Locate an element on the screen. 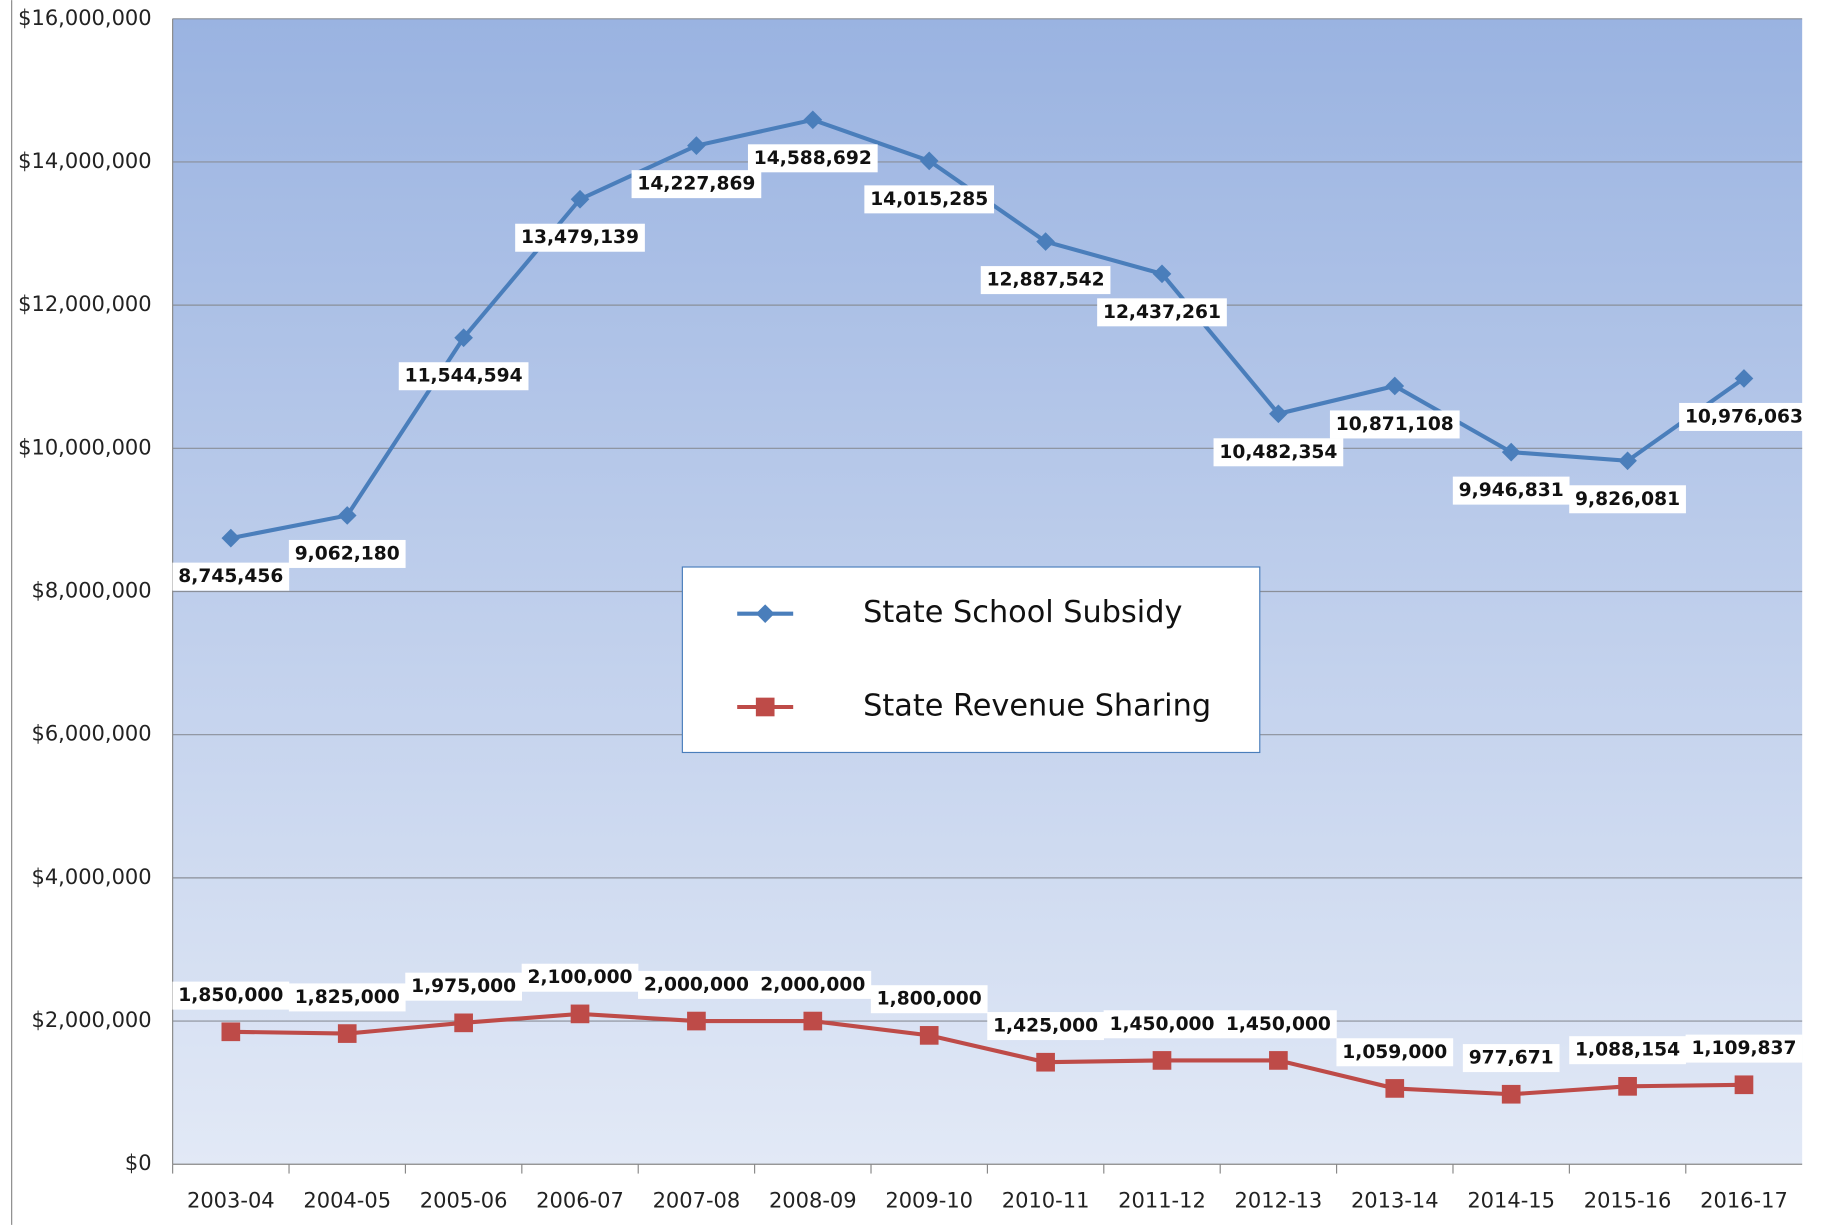  data-label: 1,088,154 is located at coordinates (1627, 1050).